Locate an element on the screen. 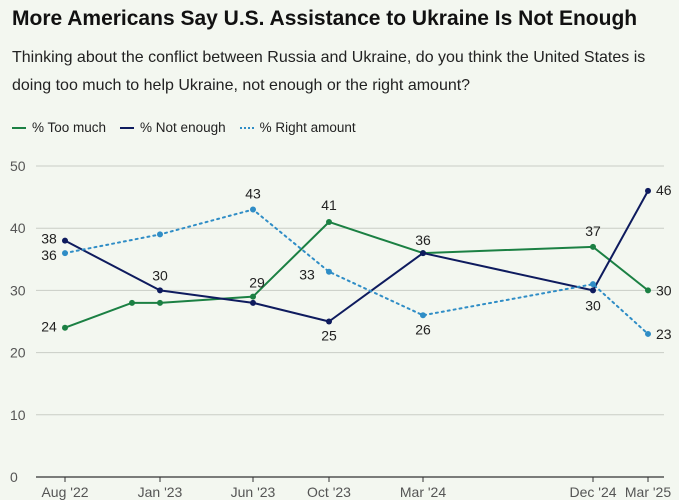  x-tick-label: Aug '22 is located at coordinates (64, 492).